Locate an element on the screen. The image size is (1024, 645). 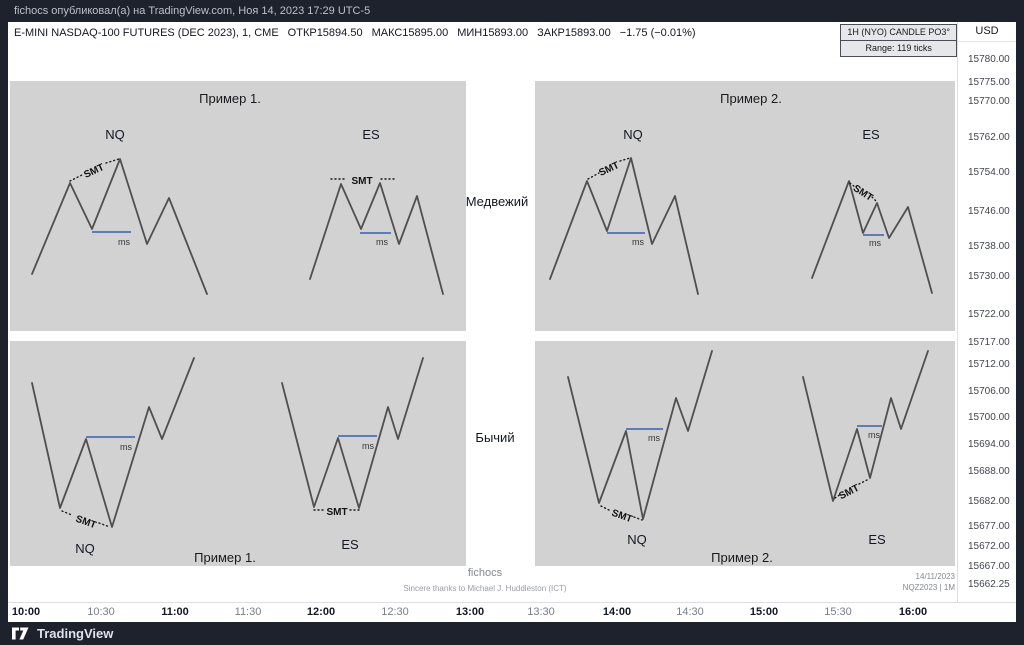
price-tick-label: 15694.00 is located at coordinates (989, 444).